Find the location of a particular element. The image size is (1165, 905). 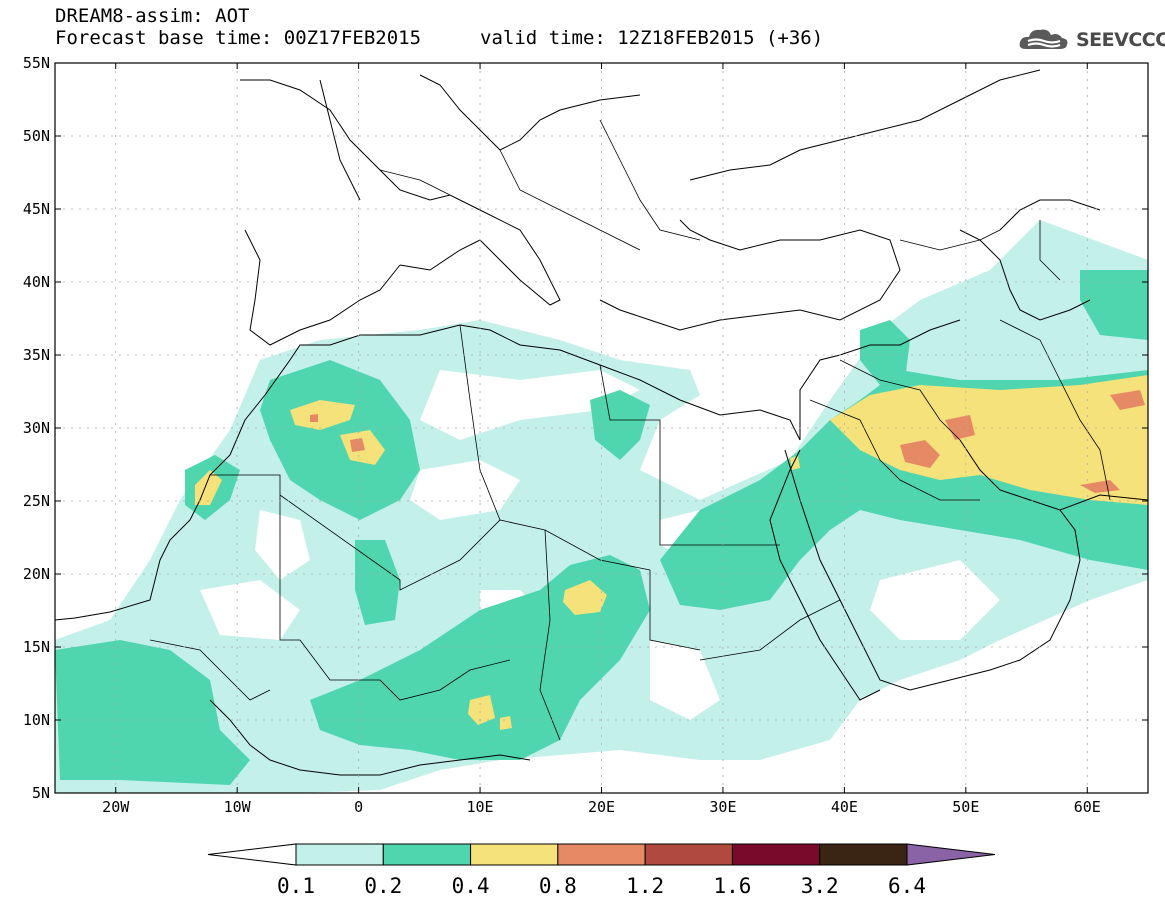

colorbar-level-label: 1.6 is located at coordinates (732, 886).